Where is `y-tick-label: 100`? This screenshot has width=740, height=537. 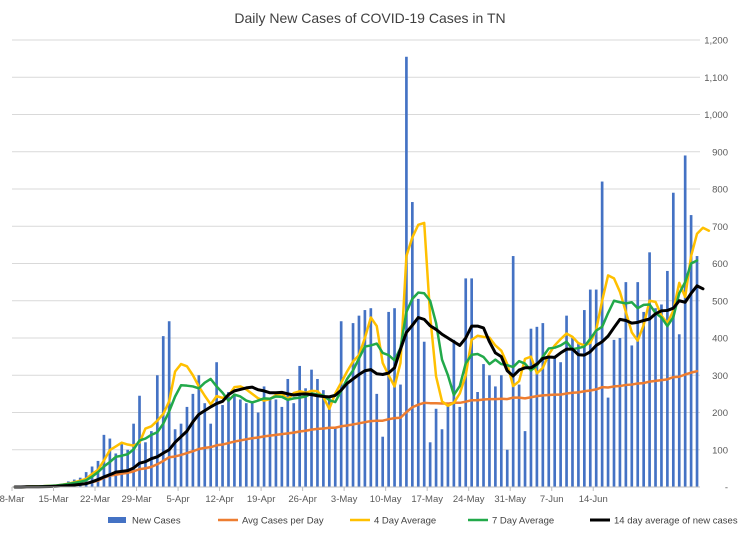
y-tick-label: 100 is located at coordinates (720, 450).